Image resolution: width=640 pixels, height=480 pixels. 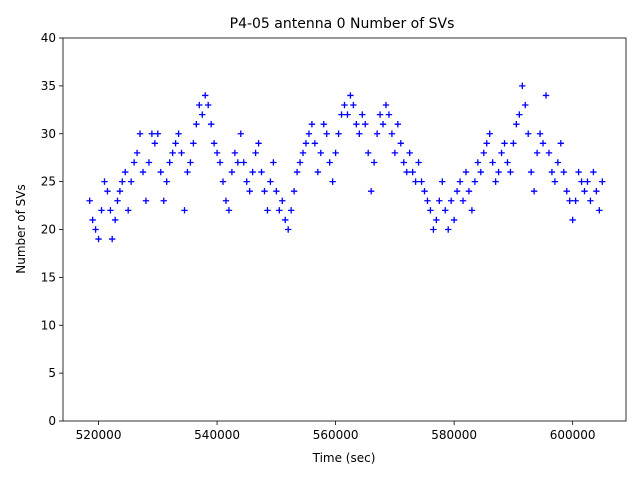 I want to click on x-tick-label: 560000, so click(x=336, y=435).